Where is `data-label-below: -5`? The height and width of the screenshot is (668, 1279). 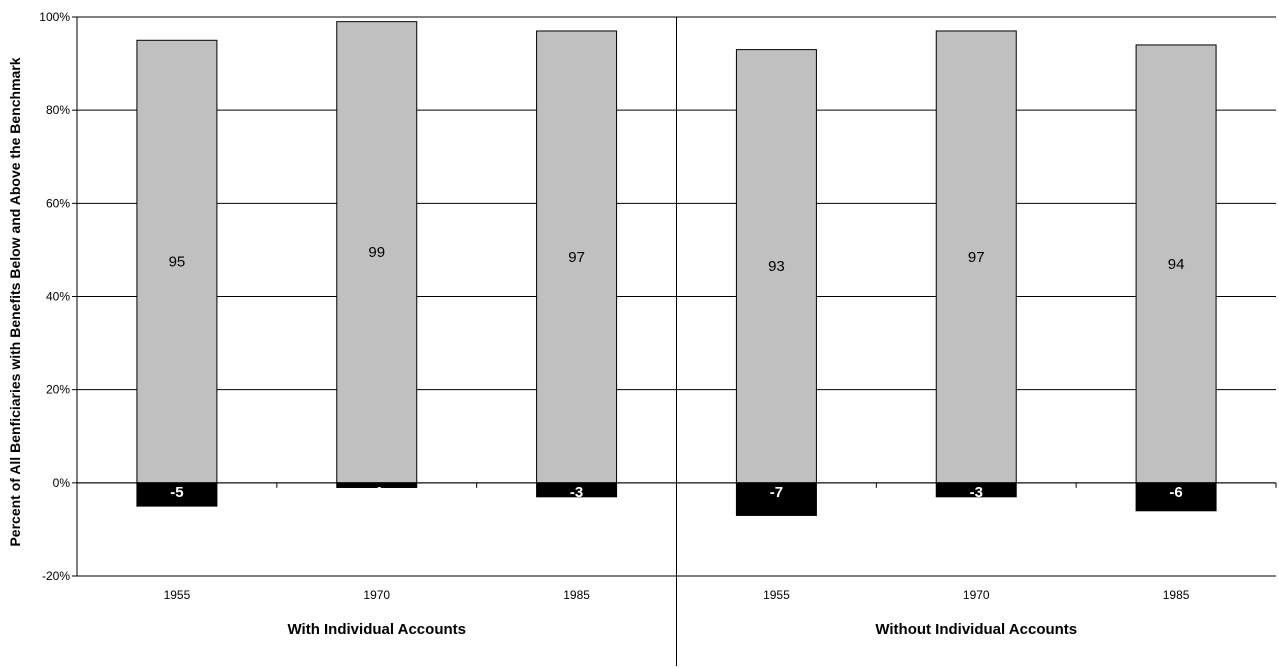
data-label-below: -5 is located at coordinates (176, 492).